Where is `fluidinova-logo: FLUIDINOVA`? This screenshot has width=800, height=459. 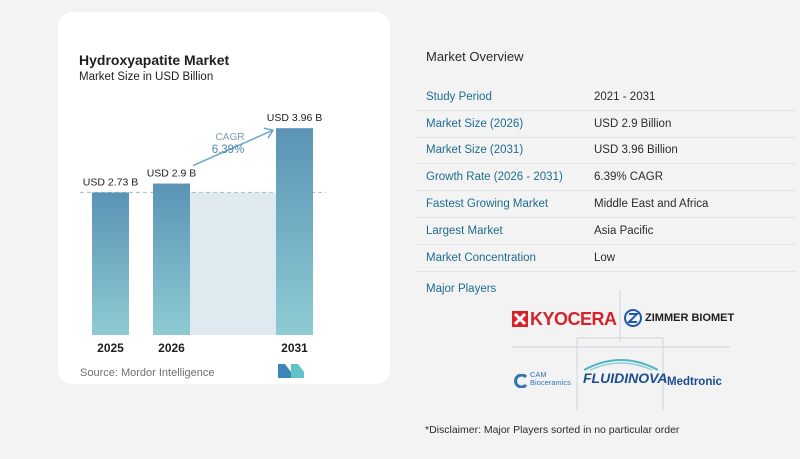 fluidinova-logo: FLUIDINOVA is located at coordinates (625, 378).